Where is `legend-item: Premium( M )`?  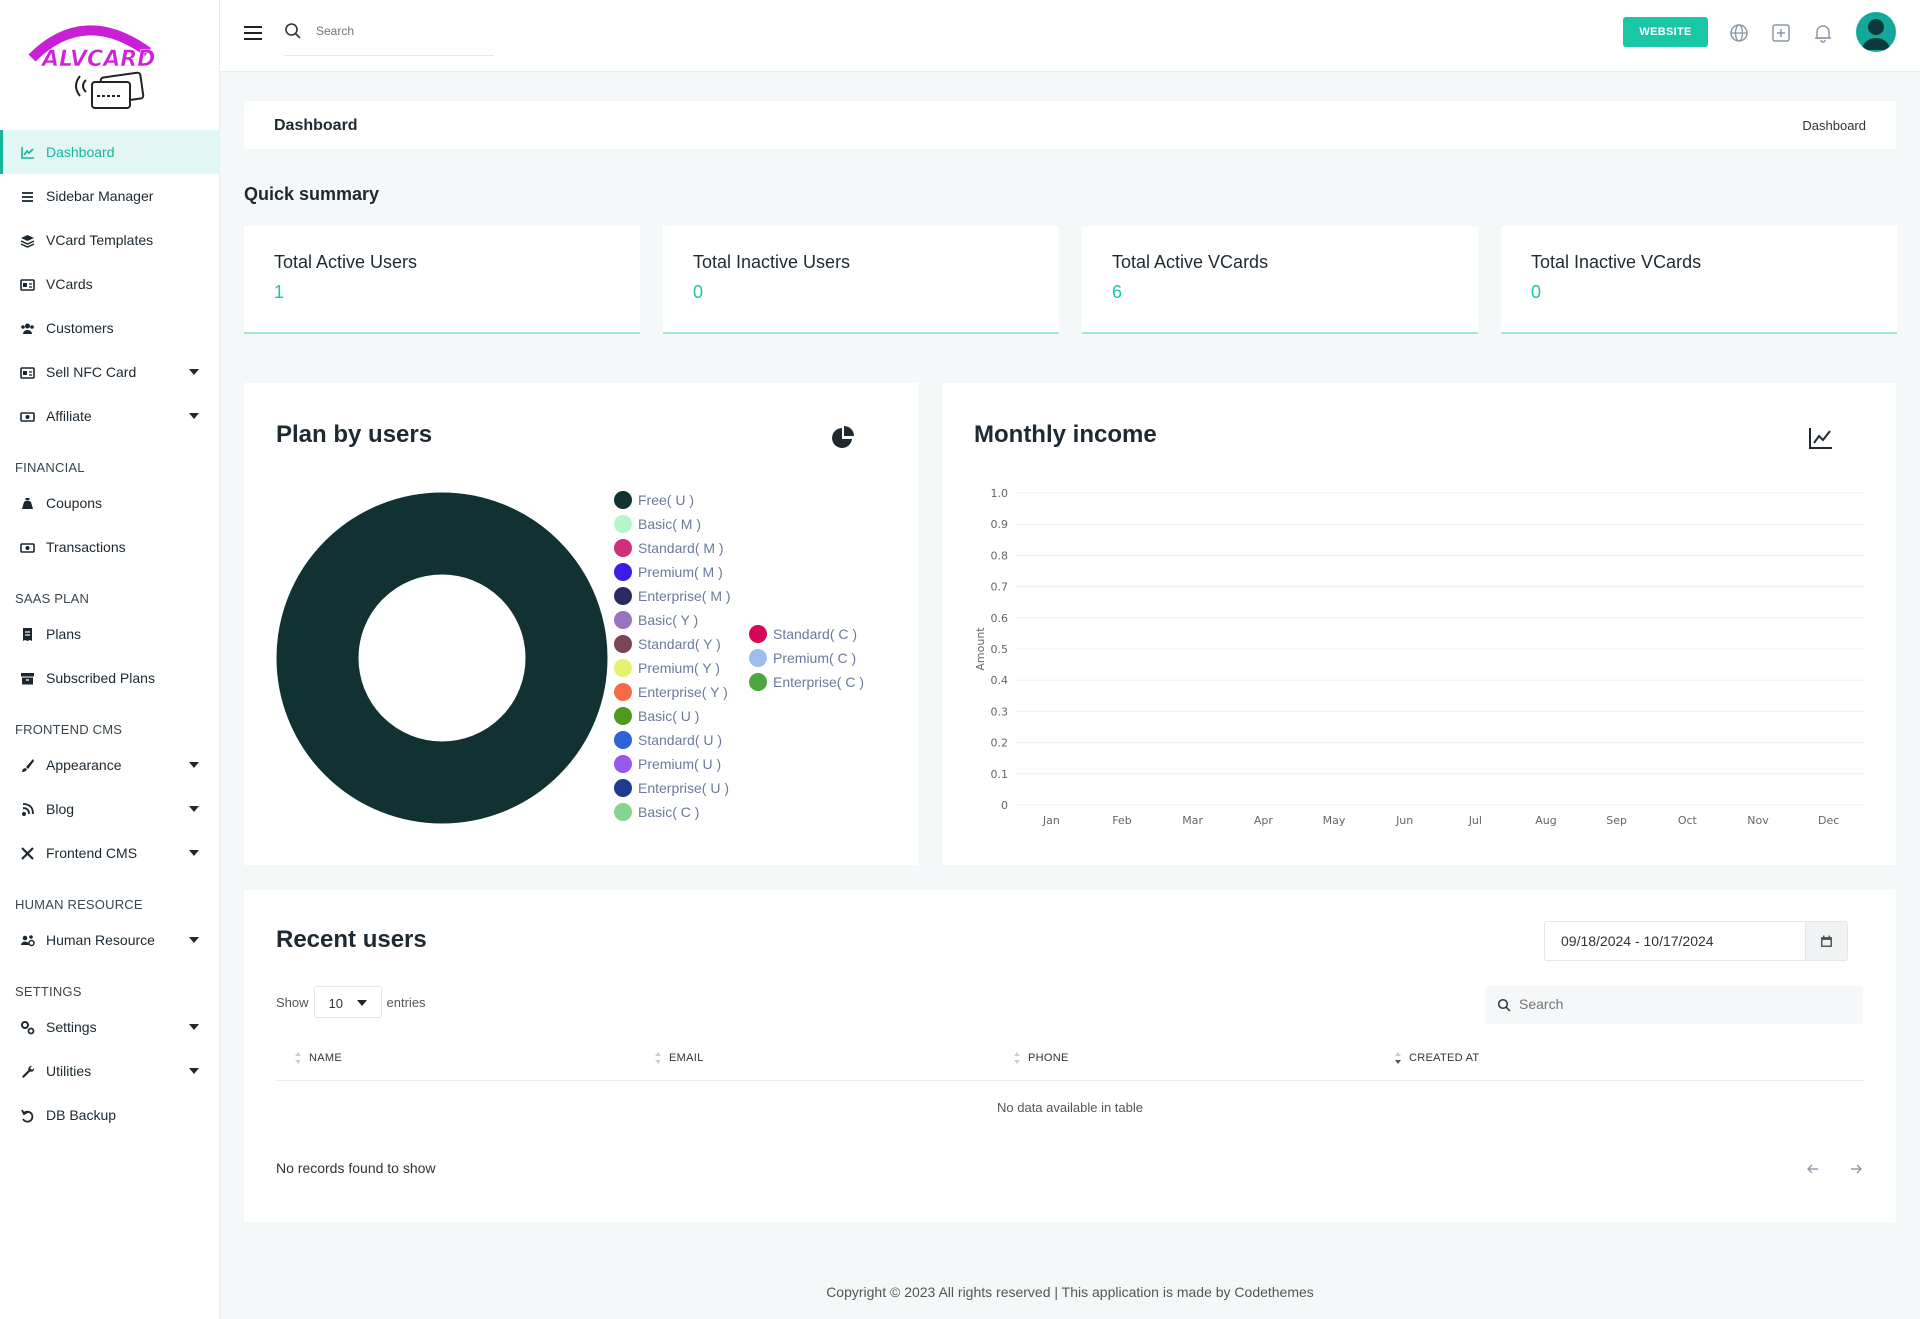 legend-item: Premium( M ) is located at coordinates (668, 572).